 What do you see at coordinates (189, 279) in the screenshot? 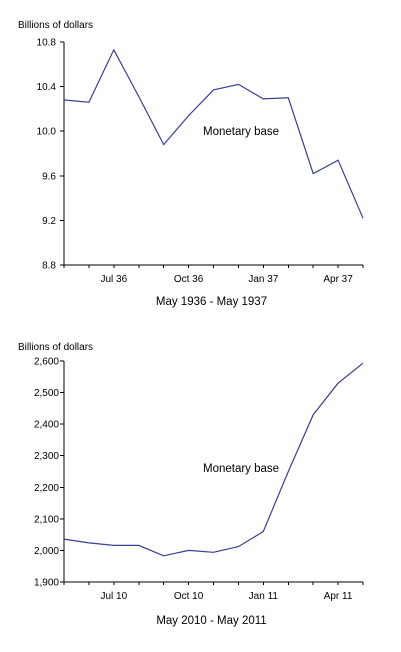
I see `x-tick-label: Oct 36` at bounding box center [189, 279].